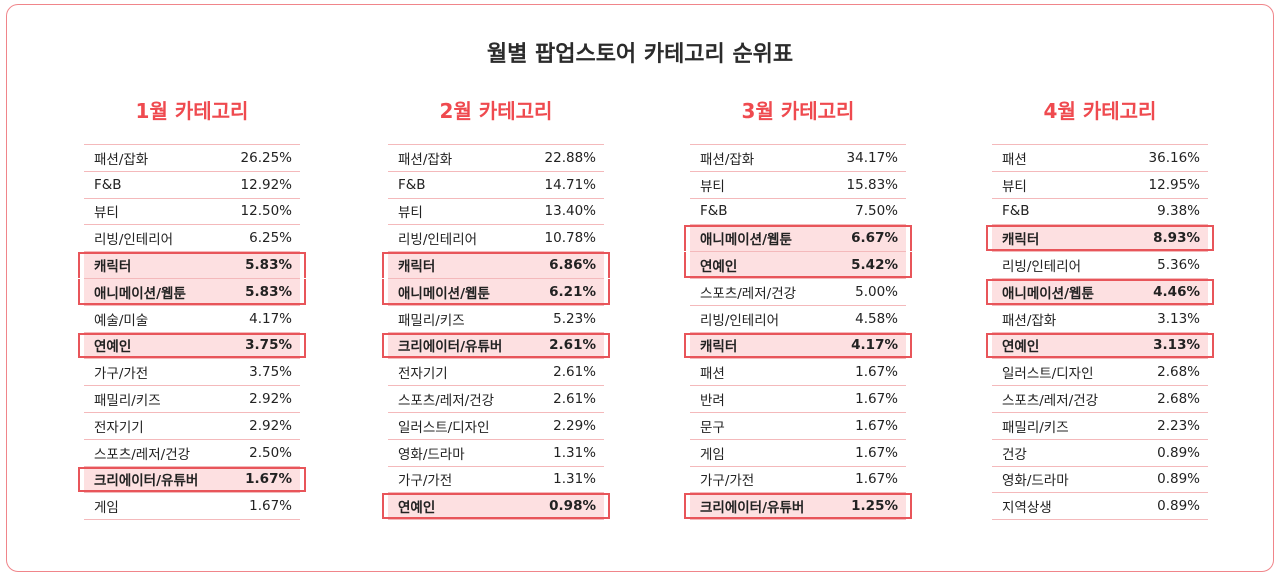 This screenshot has width=1280, height=576. What do you see at coordinates (268, 265) in the screenshot?
I see `category-share: 5.83%` at bounding box center [268, 265].